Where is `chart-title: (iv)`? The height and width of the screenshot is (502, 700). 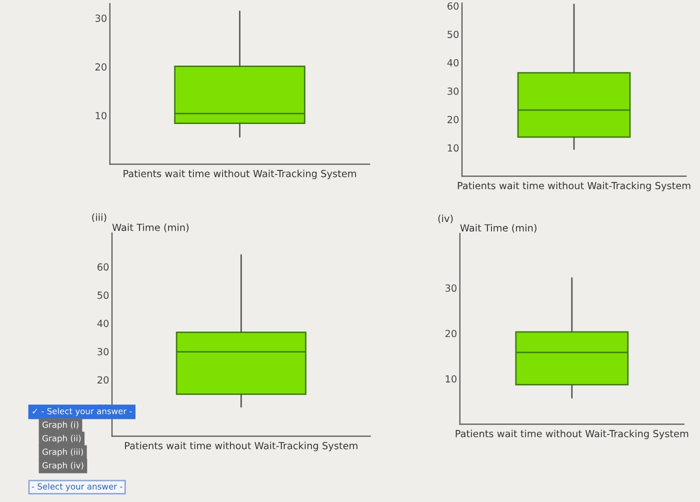 chart-title: (iv) is located at coordinates (445, 219).